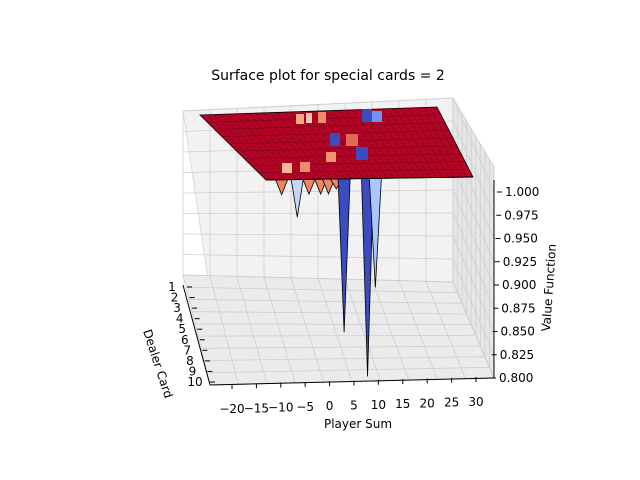 This screenshot has width=640, height=480. Describe the element at coordinates (521, 215) in the screenshot. I see `z-tick-label: 0.975` at that location.